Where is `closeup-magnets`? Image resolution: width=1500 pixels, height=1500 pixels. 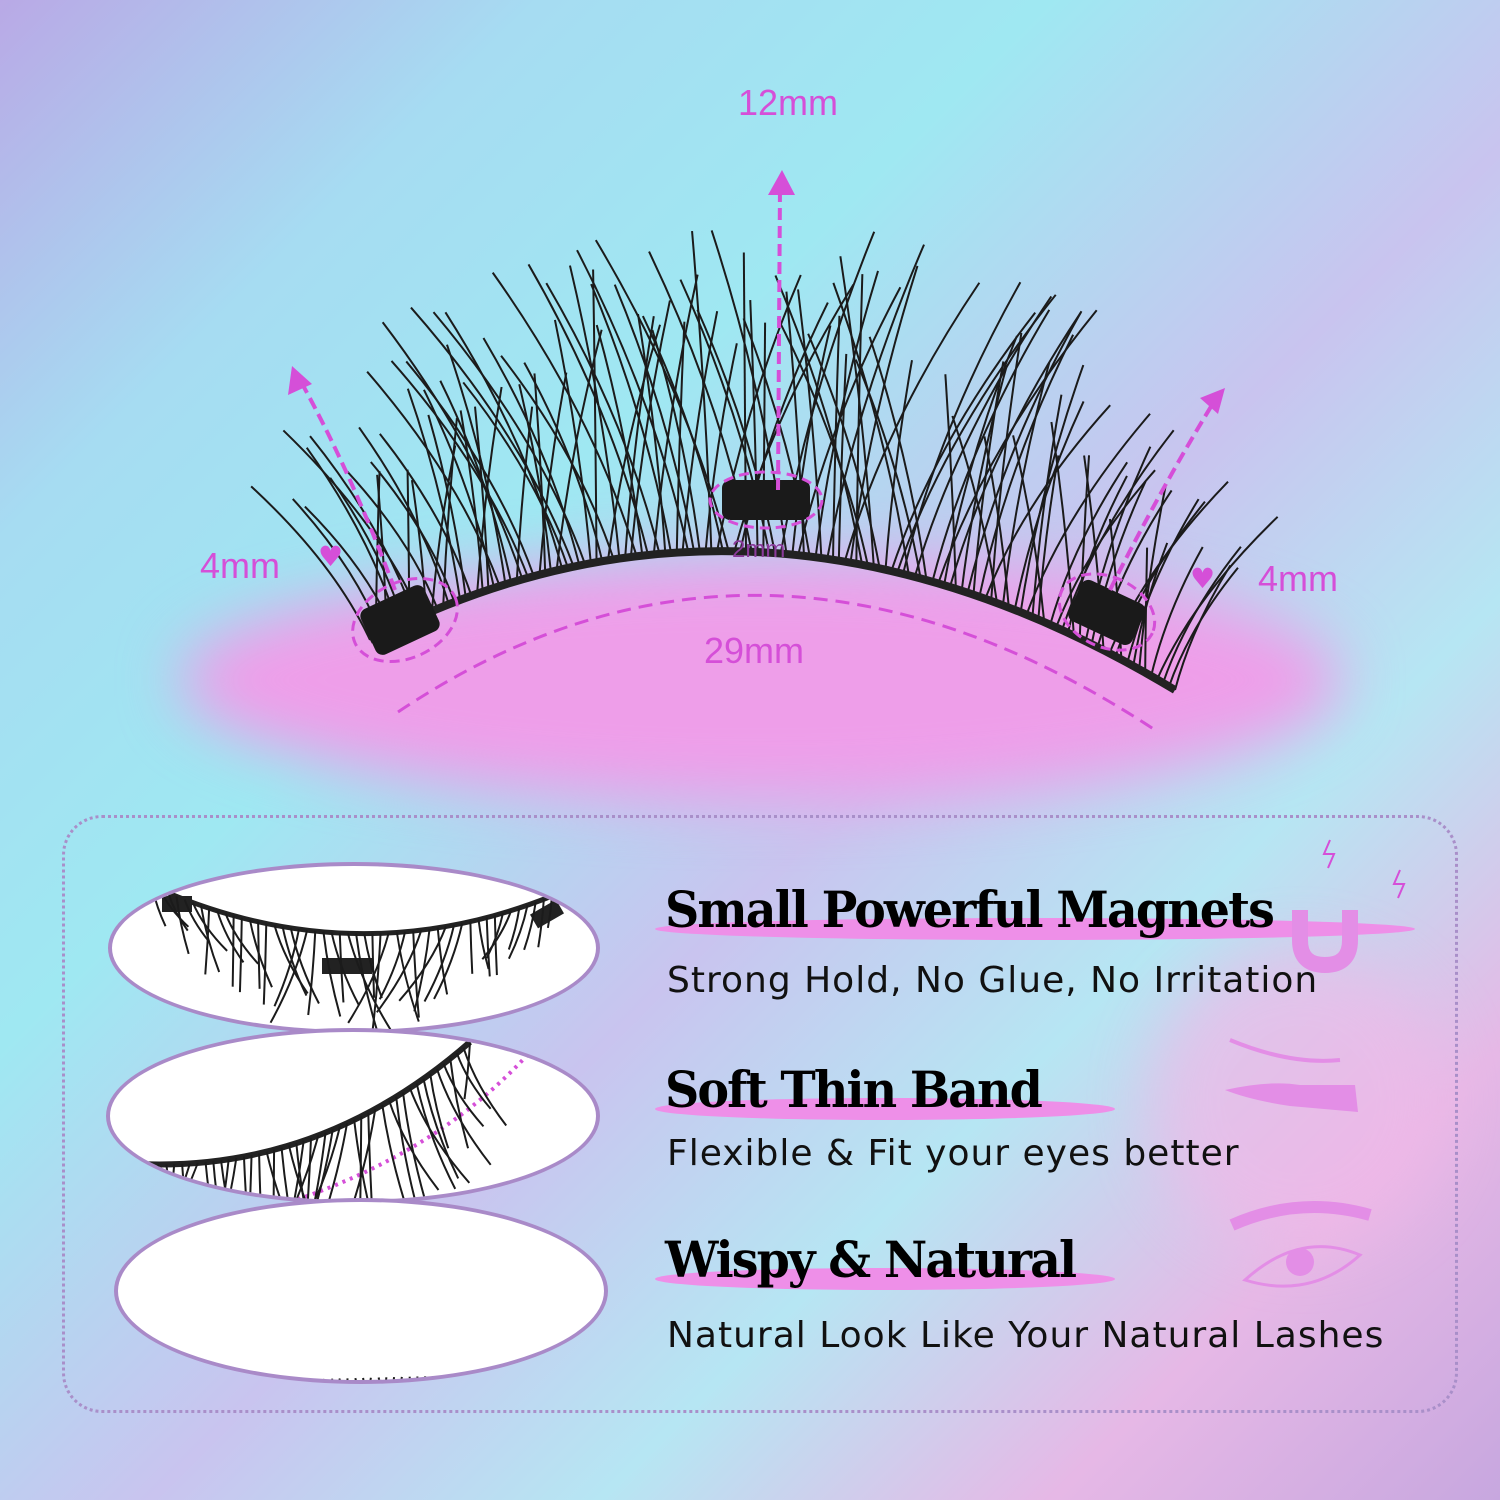
closeup-magnets is located at coordinates (354, 948).